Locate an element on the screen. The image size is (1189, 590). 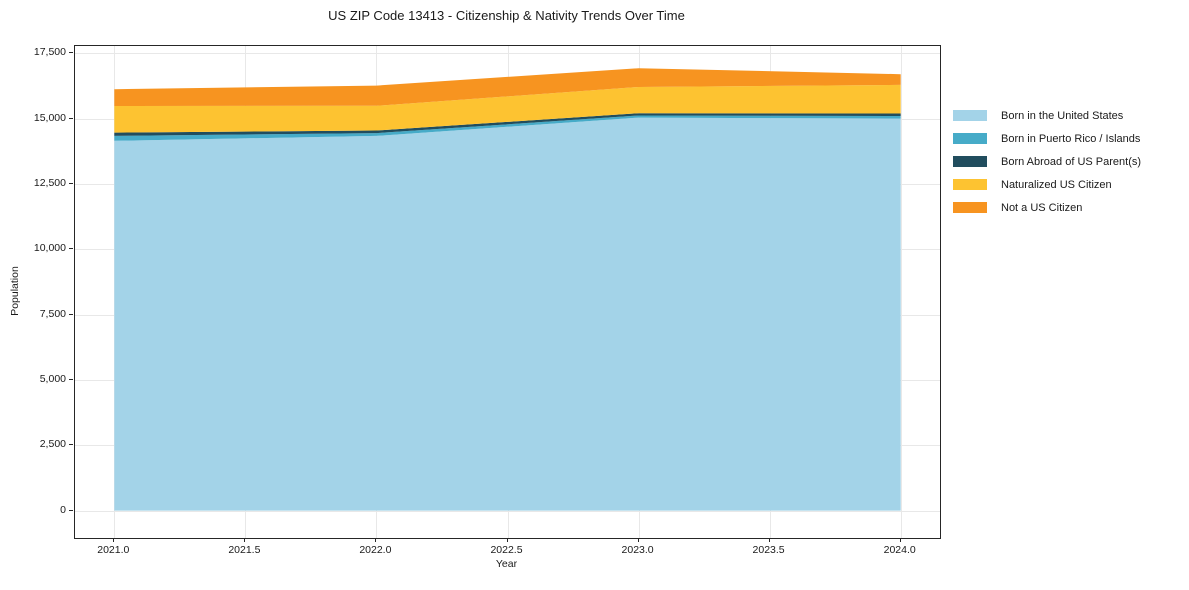
area-series-not-a-us-citizen is located at coordinates (507, 87).